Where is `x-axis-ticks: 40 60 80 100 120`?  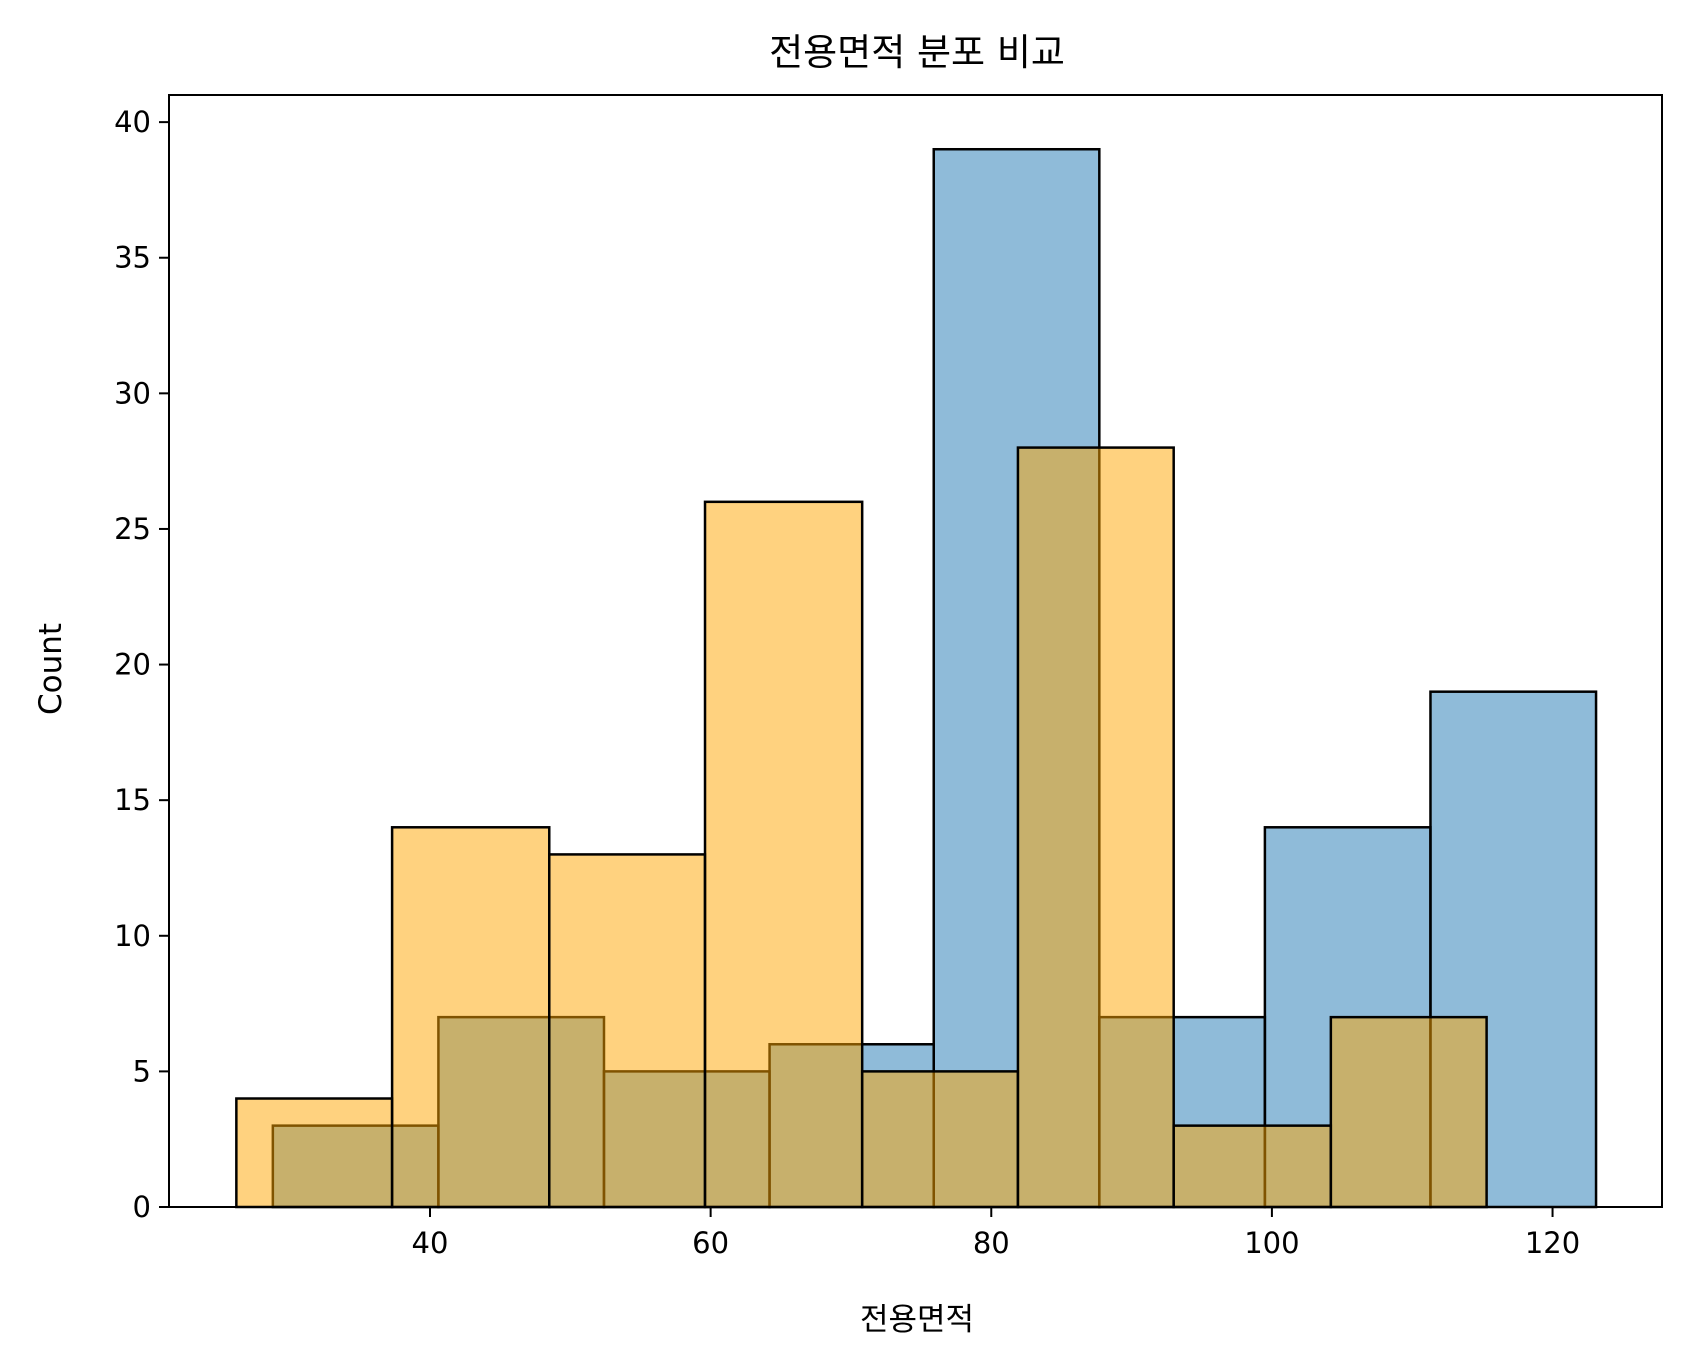
x-axis-ticks: 40 60 80 100 120 is located at coordinates (996, 1233).